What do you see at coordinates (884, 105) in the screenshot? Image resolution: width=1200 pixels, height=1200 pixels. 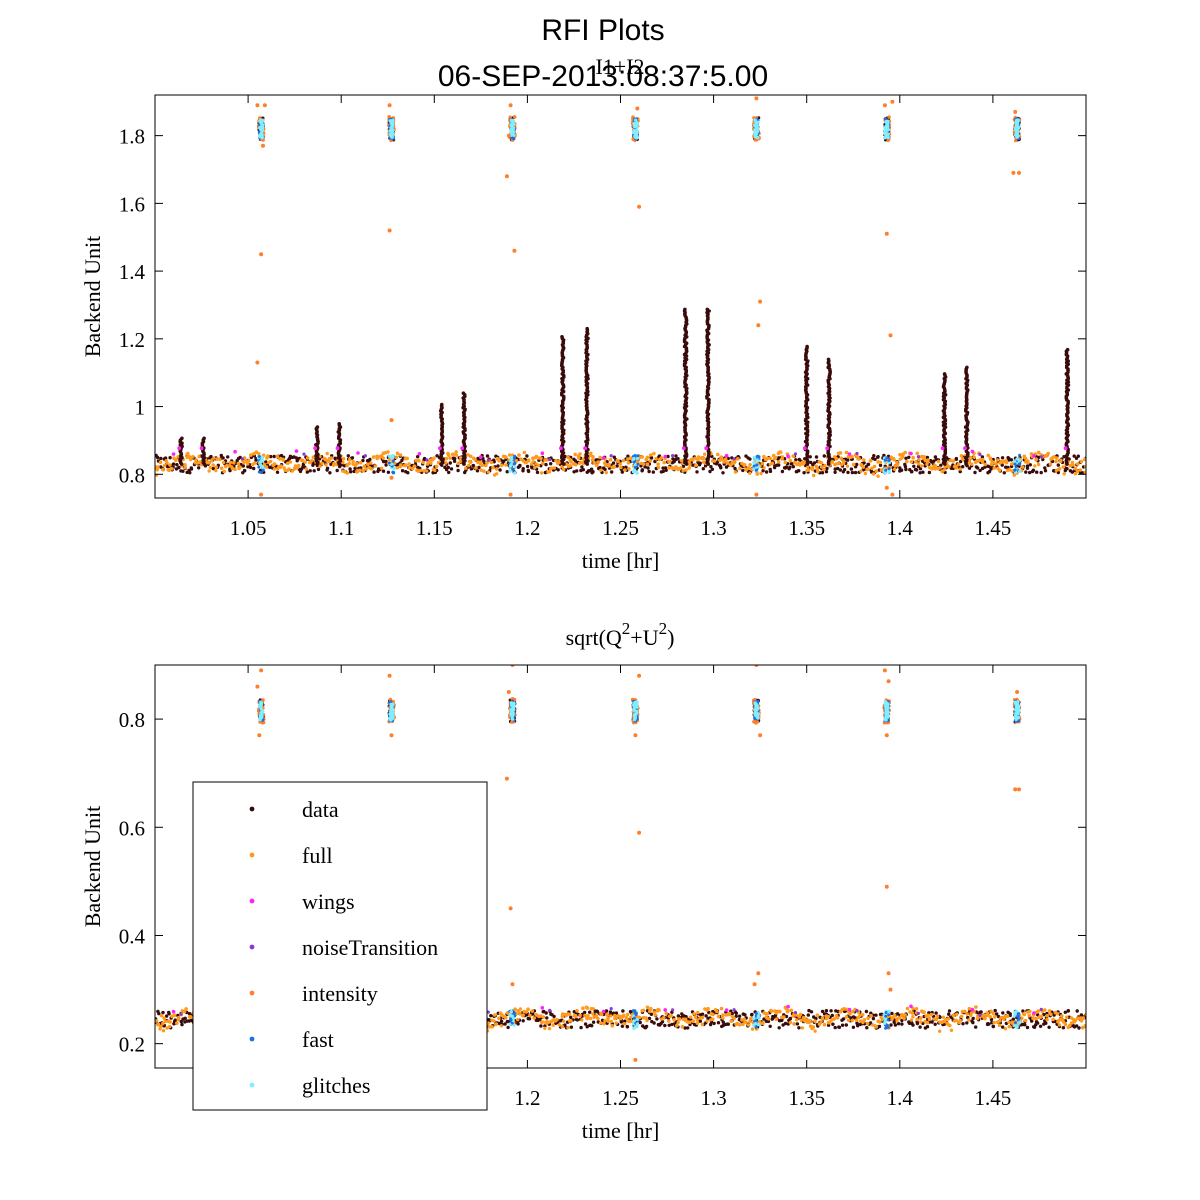 I see `outlier-point` at bounding box center [884, 105].